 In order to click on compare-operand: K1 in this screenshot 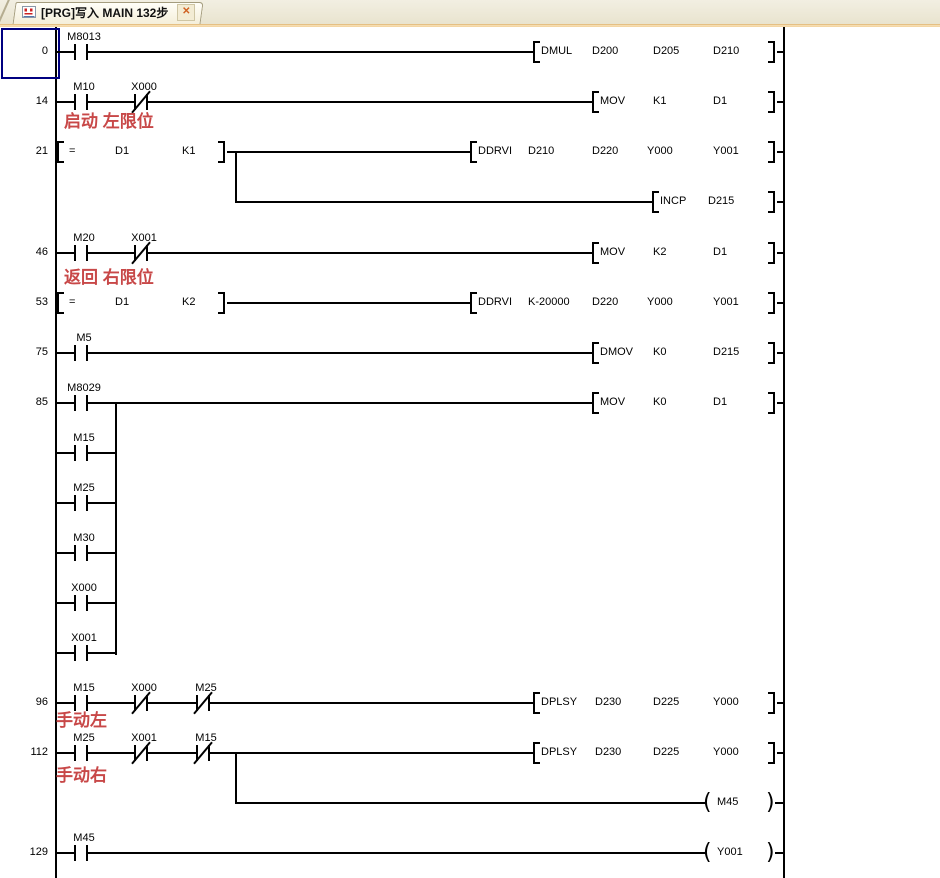, I will do `click(189, 151)`.